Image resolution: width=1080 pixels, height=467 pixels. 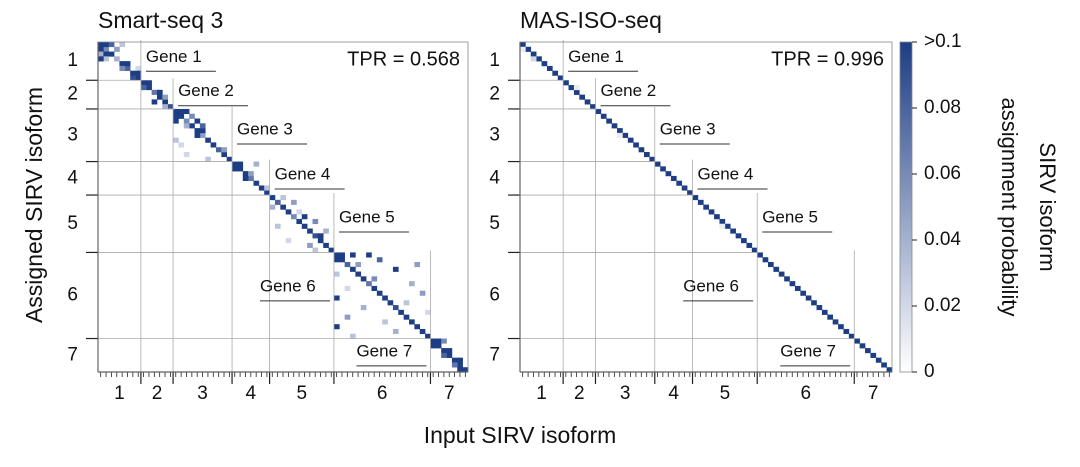 What do you see at coordinates (711, 285) in the screenshot?
I see `gene-label: Gene 6` at bounding box center [711, 285].